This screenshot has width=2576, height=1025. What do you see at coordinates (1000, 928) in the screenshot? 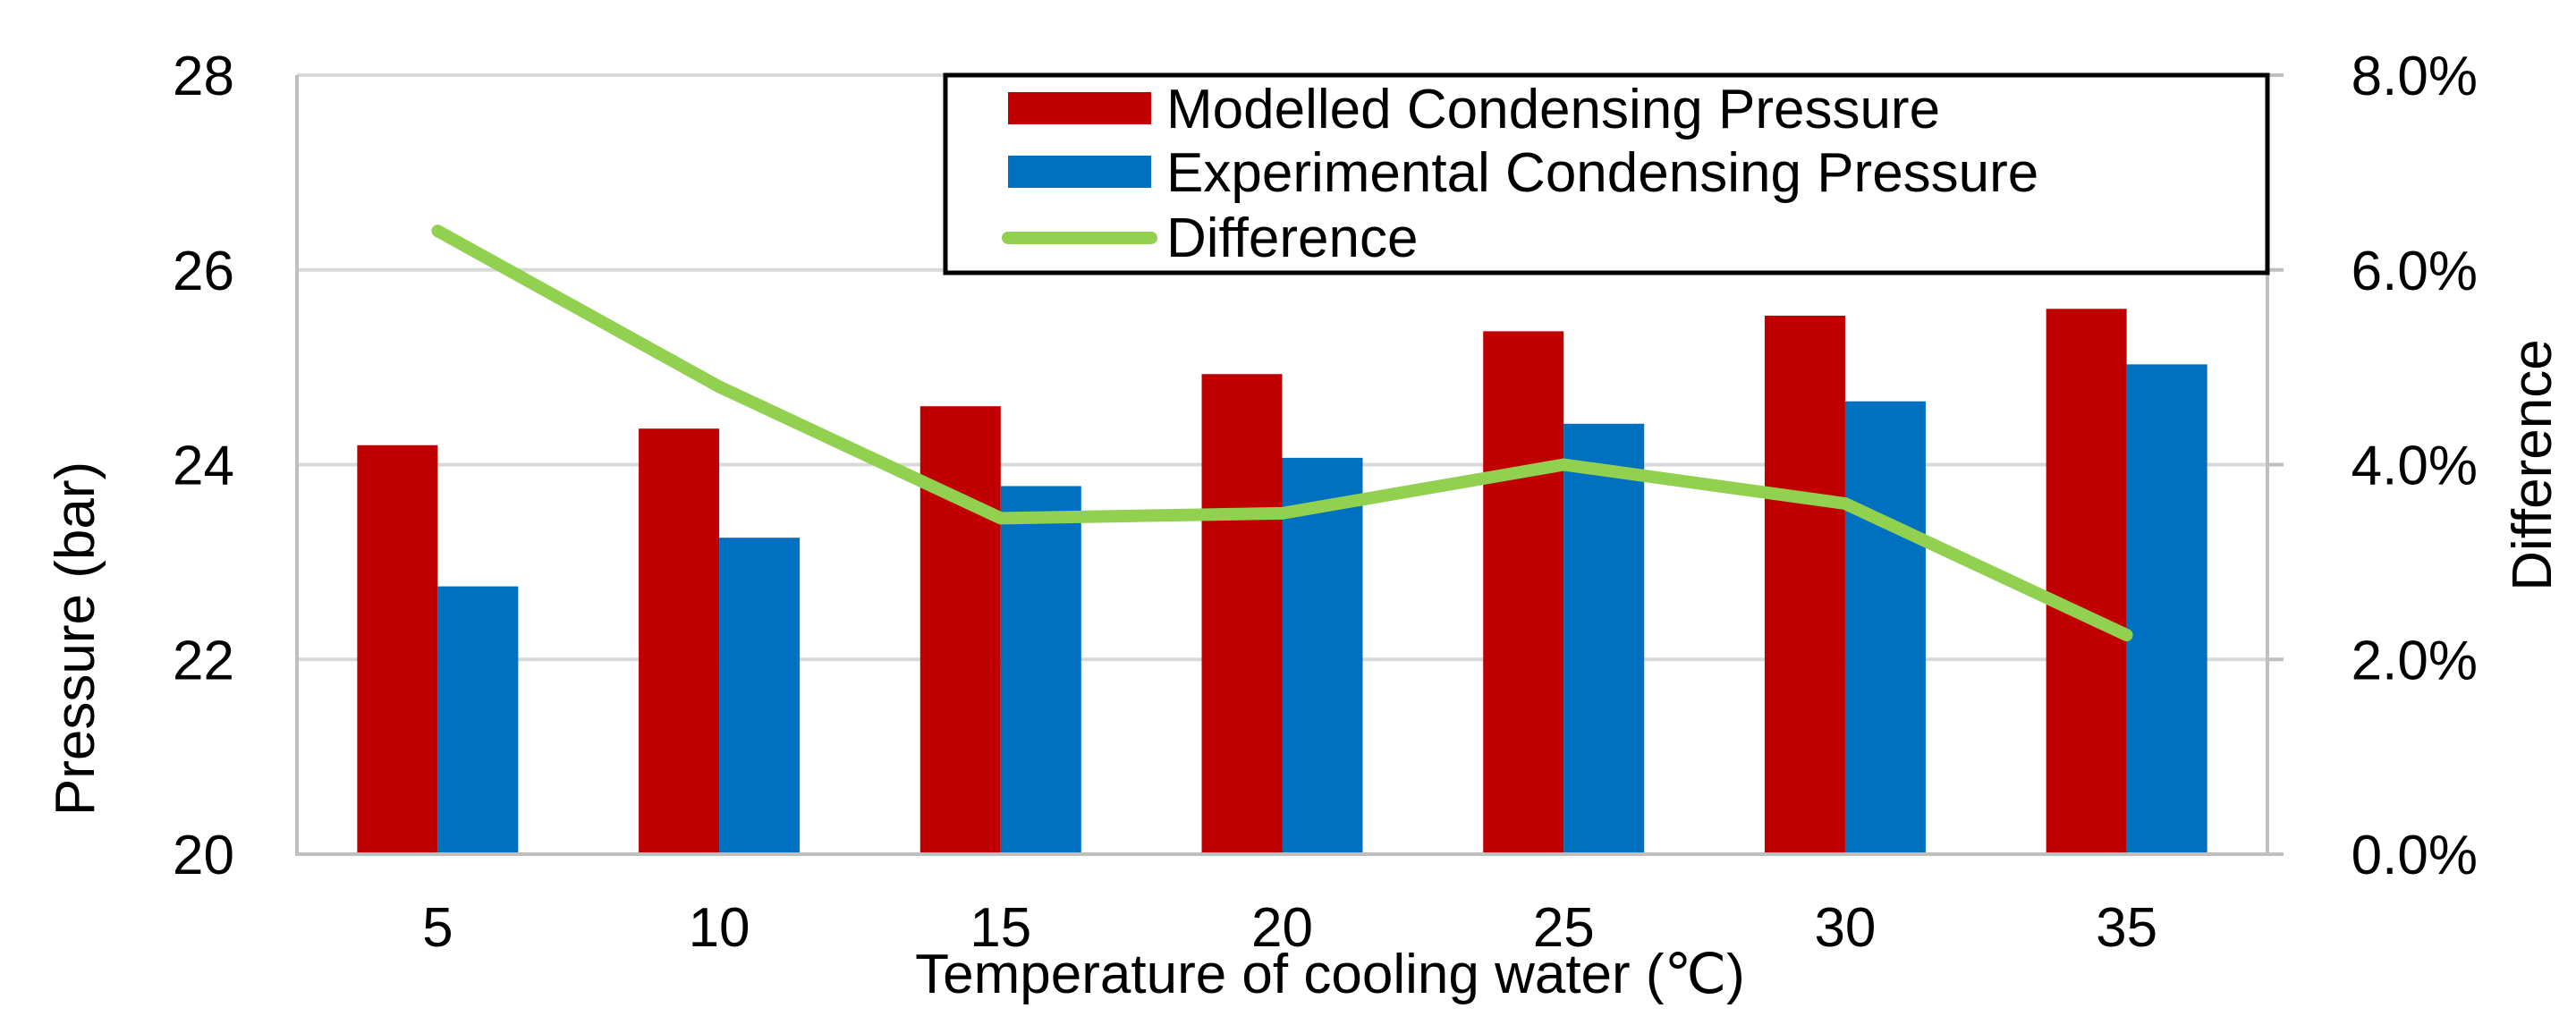
I see `x-tick-label: 15` at bounding box center [1000, 928].